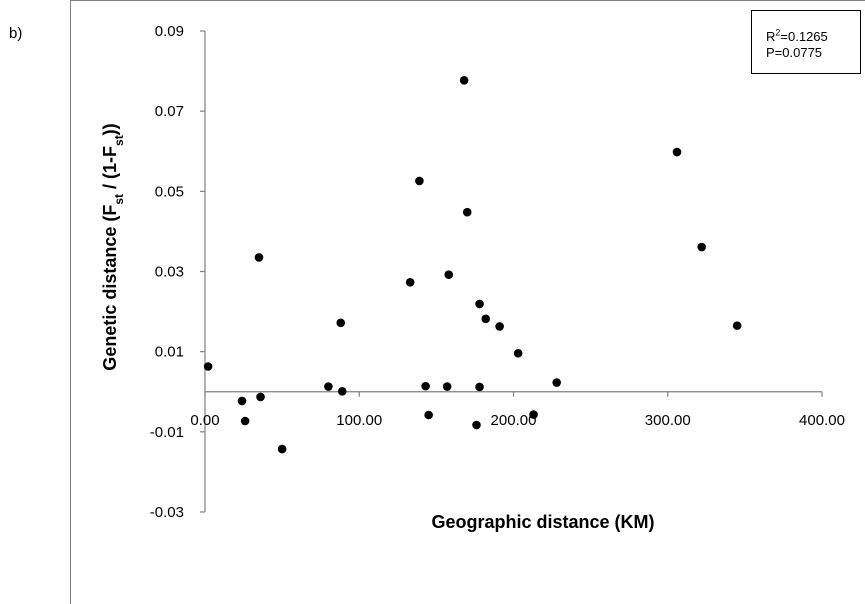 The image size is (865, 604). What do you see at coordinates (204, 420) in the screenshot?
I see `x-tick-label: 0.00` at bounding box center [204, 420].